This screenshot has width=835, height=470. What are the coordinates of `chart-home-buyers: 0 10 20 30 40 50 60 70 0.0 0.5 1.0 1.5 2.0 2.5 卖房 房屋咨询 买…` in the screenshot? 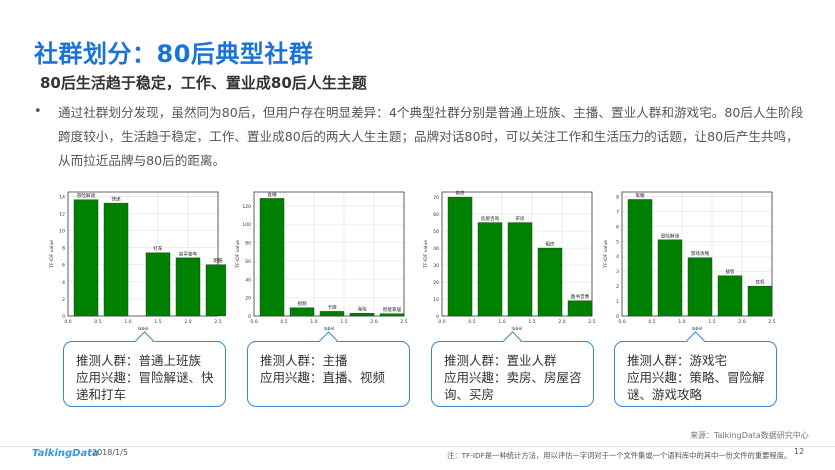 It's located at (510, 260).